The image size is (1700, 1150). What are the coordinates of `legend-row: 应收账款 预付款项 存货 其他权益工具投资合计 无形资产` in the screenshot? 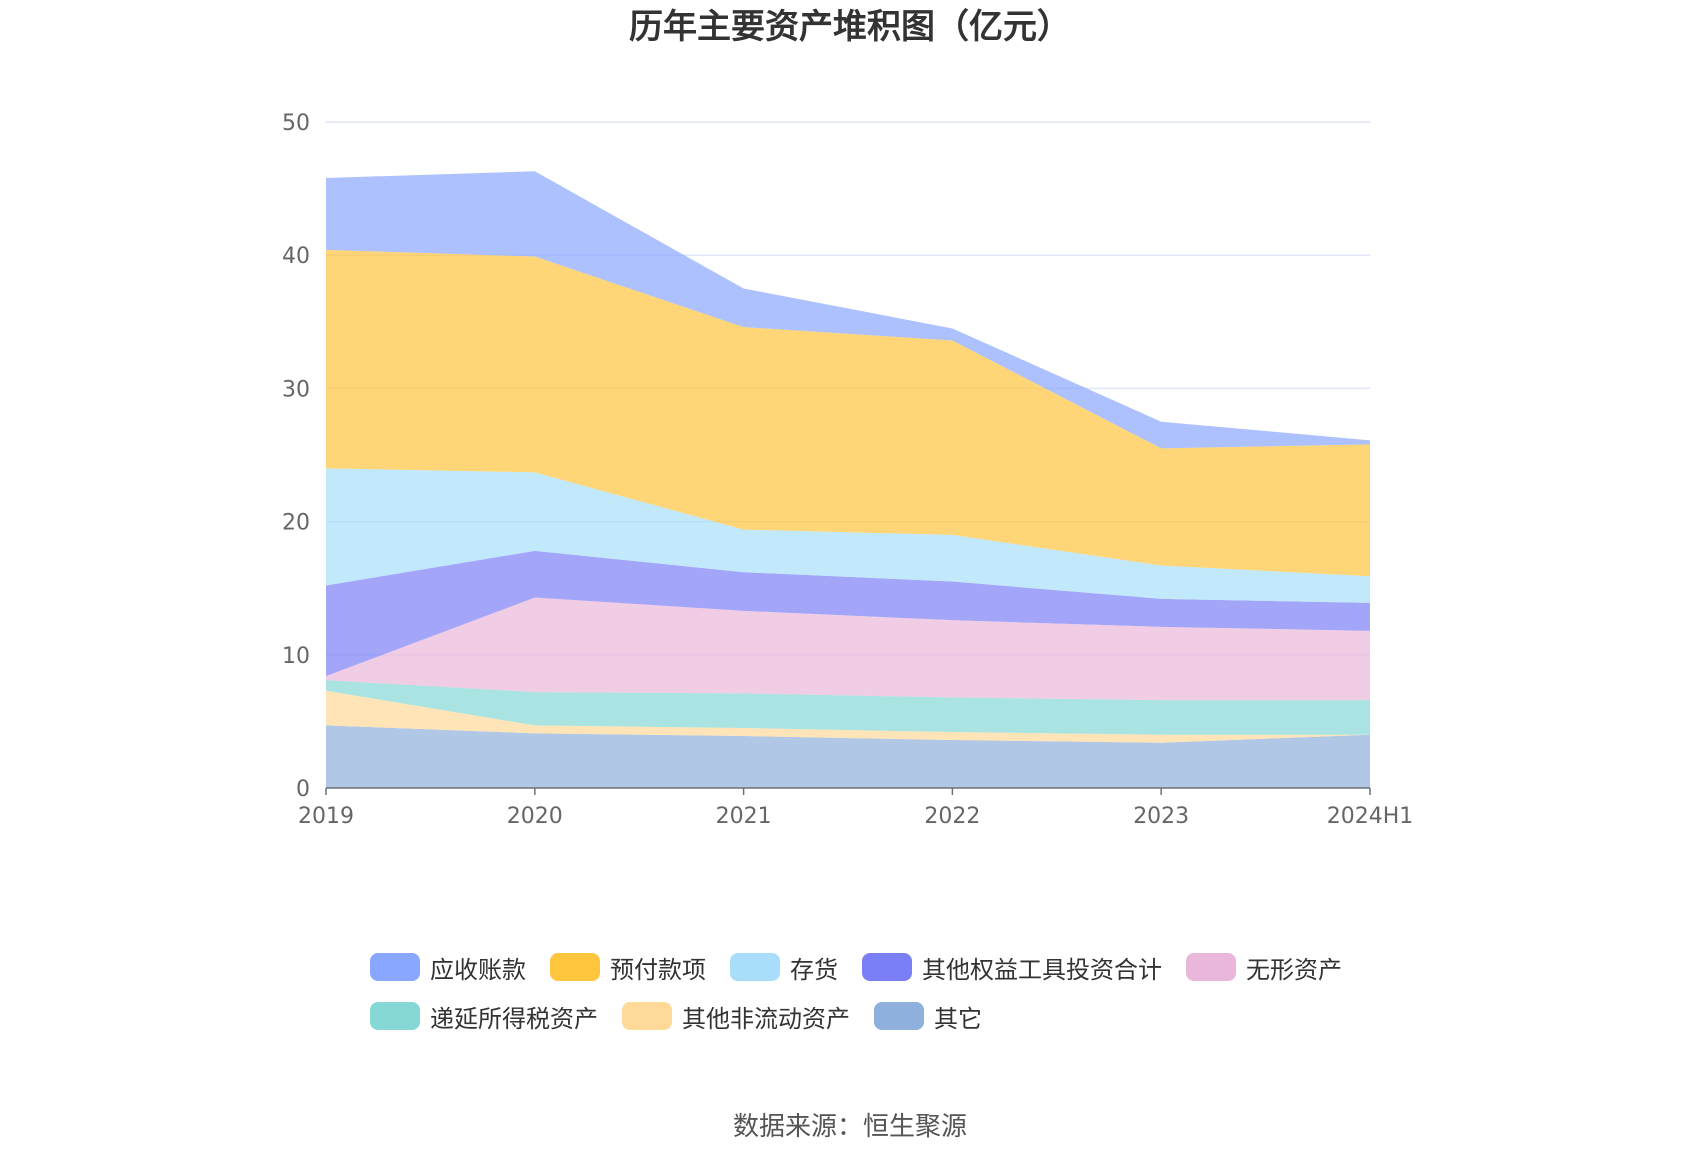 It's located at (870, 967).